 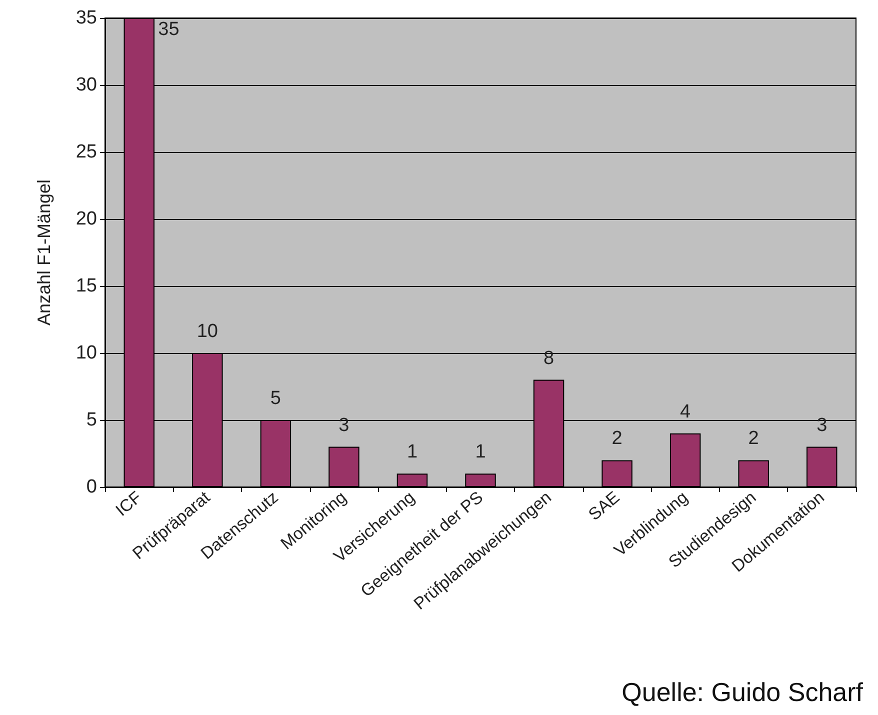 What do you see at coordinates (86, 219) in the screenshot?
I see `y-tick-label: 20` at bounding box center [86, 219].